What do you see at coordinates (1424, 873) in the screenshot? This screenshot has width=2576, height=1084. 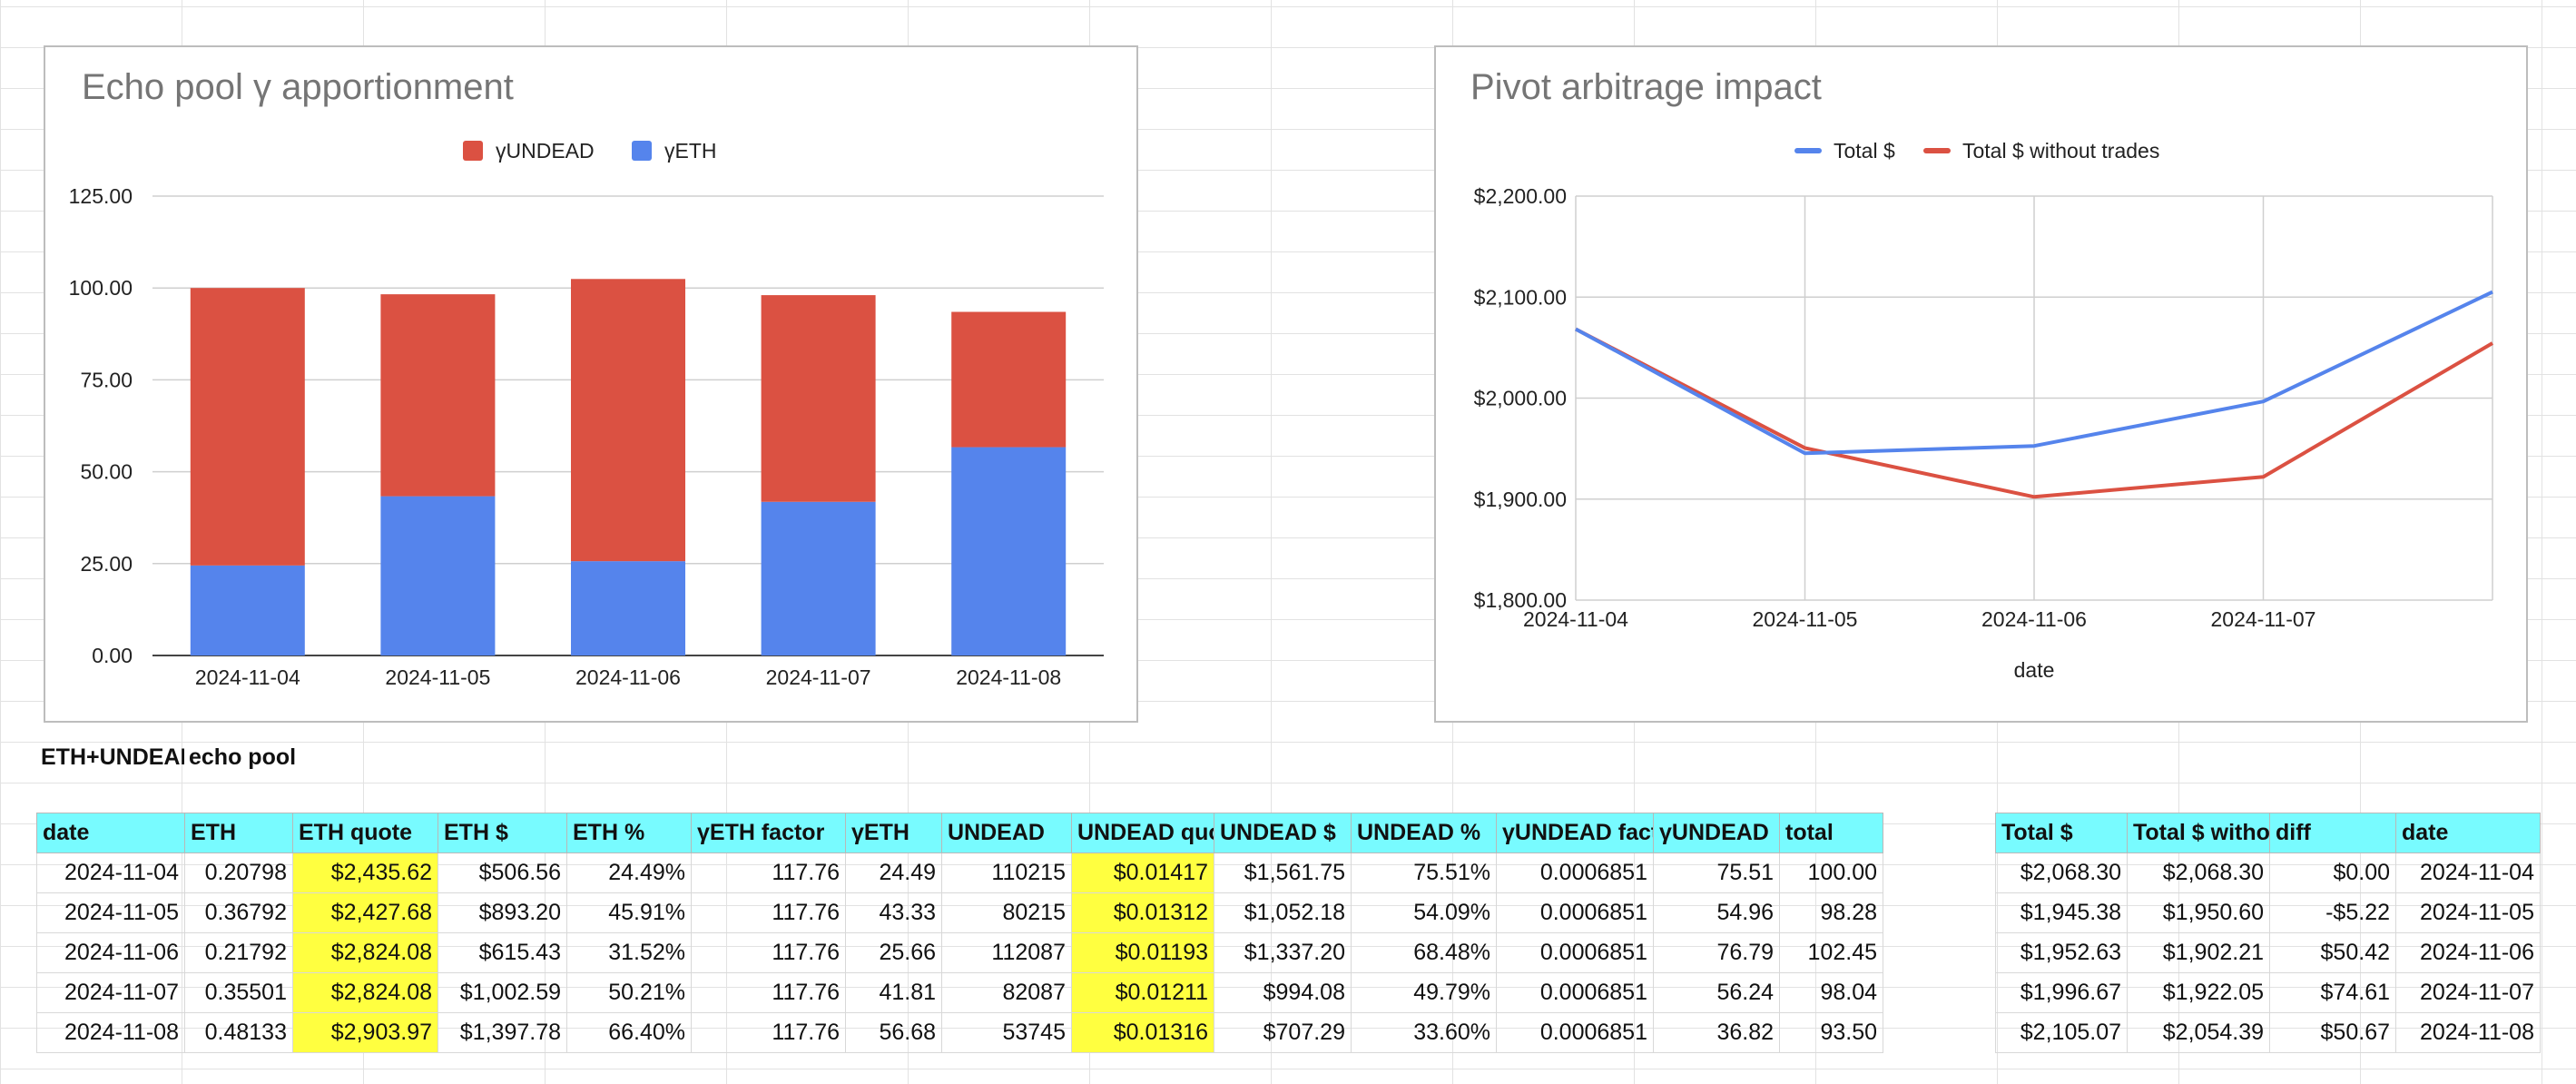 I see `main_table-cell: 75.51%` at bounding box center [1424, 873].